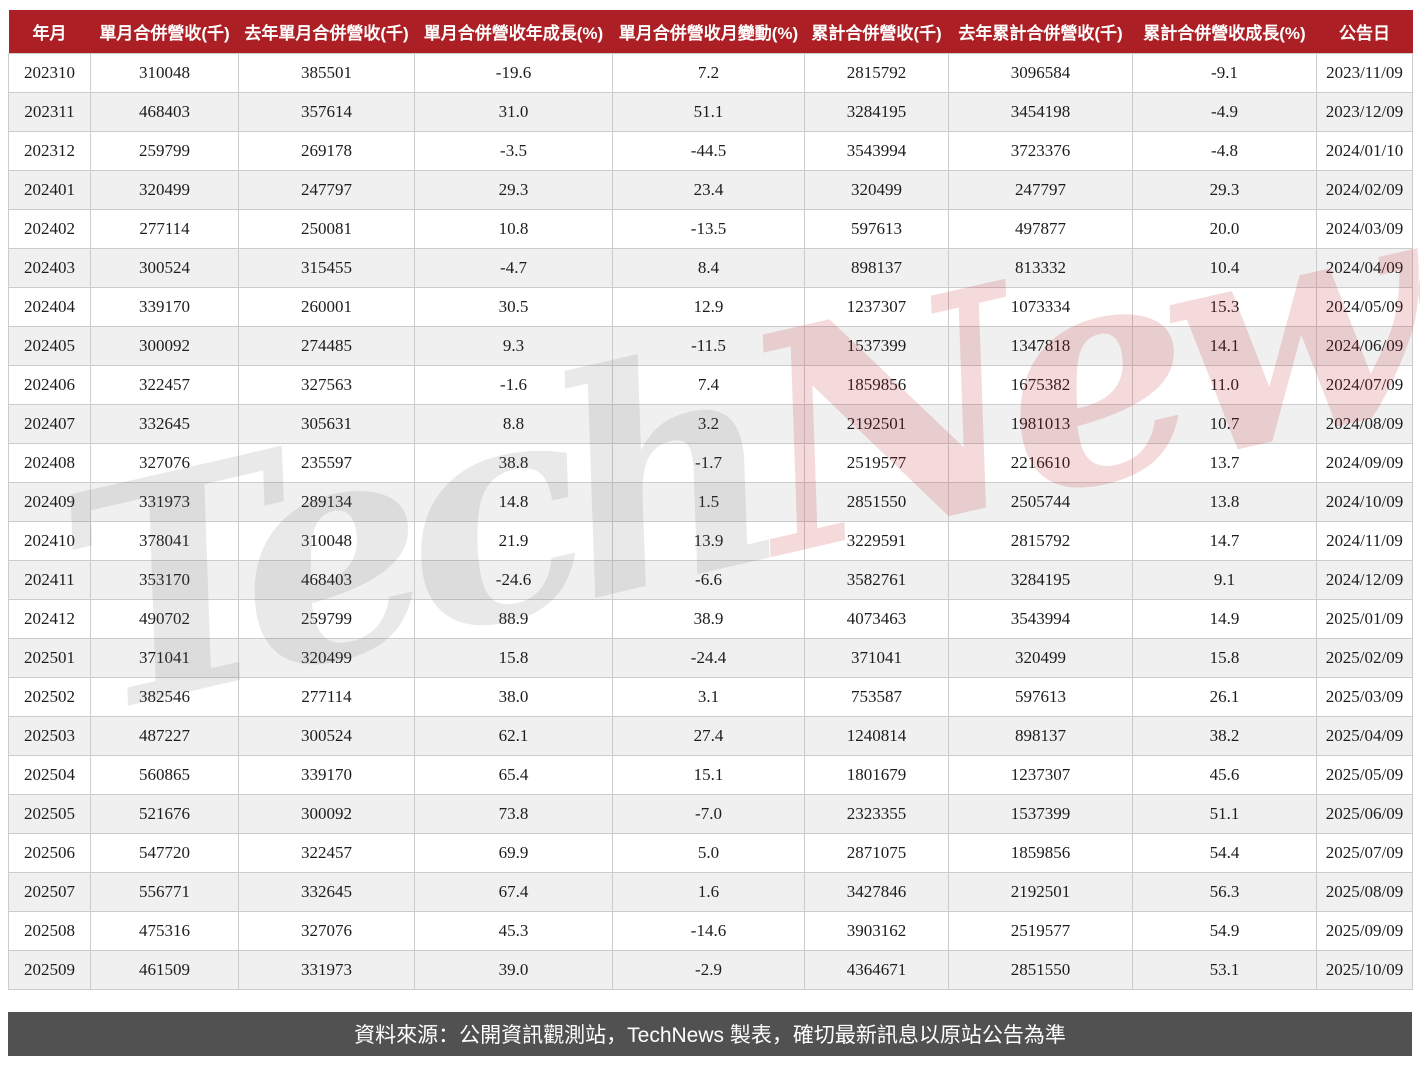 The height and width of the screenshot is (1080, 1420). I want to click on table-cell: 235597, so click(326, 463).